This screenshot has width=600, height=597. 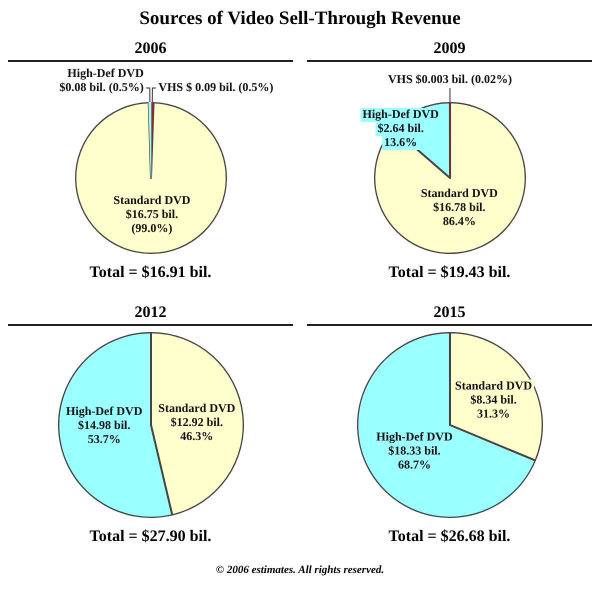 What do you see at coordinates (150, 315) in the screenshot?
I see `chart-title: 2012` at bounding box center [150, 315].